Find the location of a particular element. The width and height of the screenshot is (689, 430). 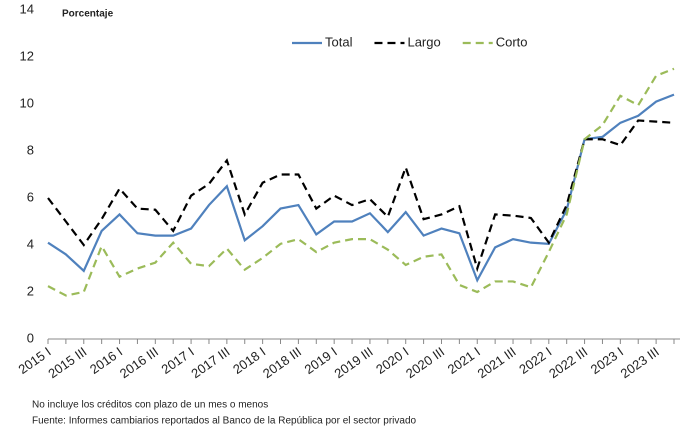

x-tick-label: 2022 III is located at coordinates (568, 362).